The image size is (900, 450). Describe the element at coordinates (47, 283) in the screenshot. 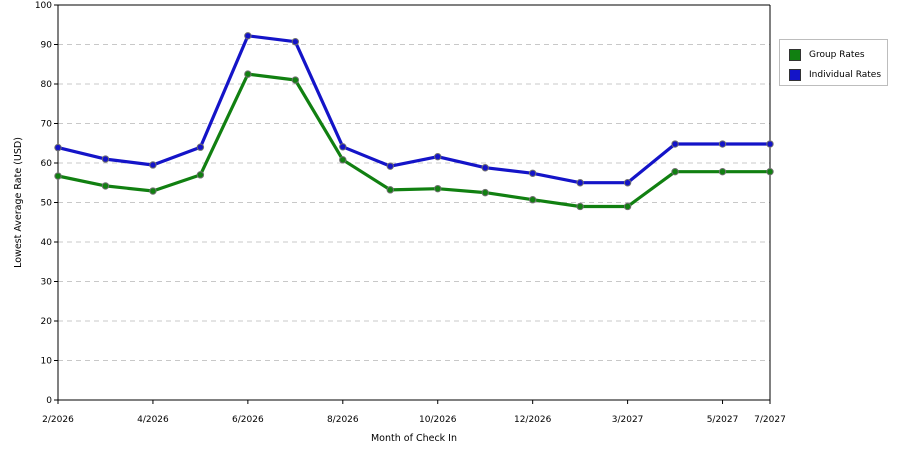

I see `y-tick-label-30: 30` at that location.